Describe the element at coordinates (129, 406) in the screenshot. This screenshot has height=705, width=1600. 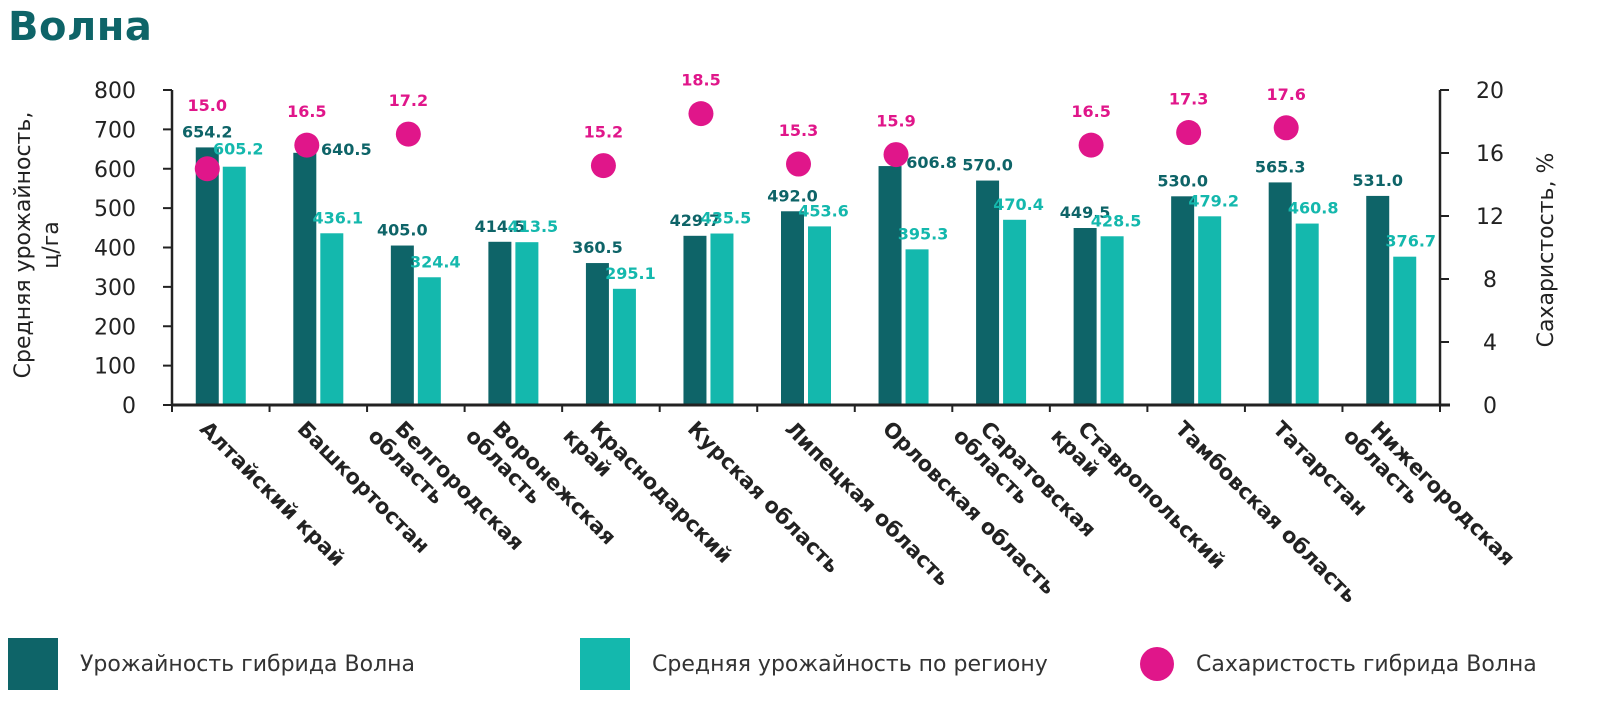
I see `y-tick-label: 0` at that location.